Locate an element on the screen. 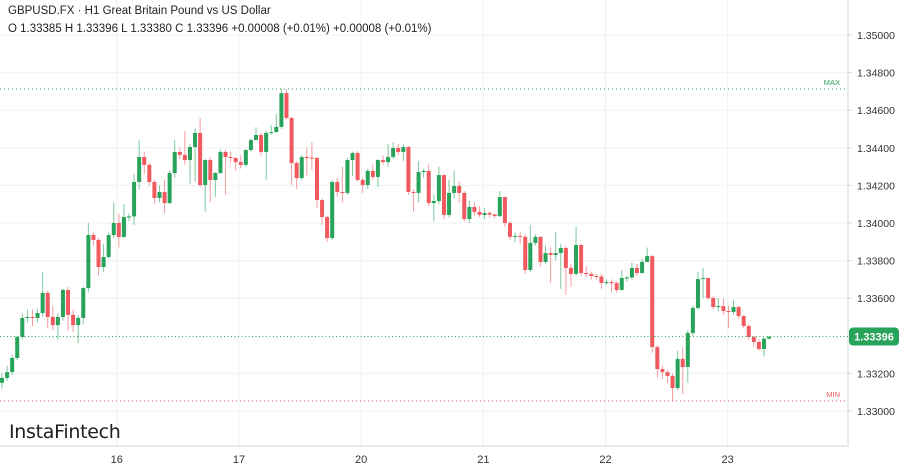  x-tick-label: 20 is located at coordinates (361, 460).